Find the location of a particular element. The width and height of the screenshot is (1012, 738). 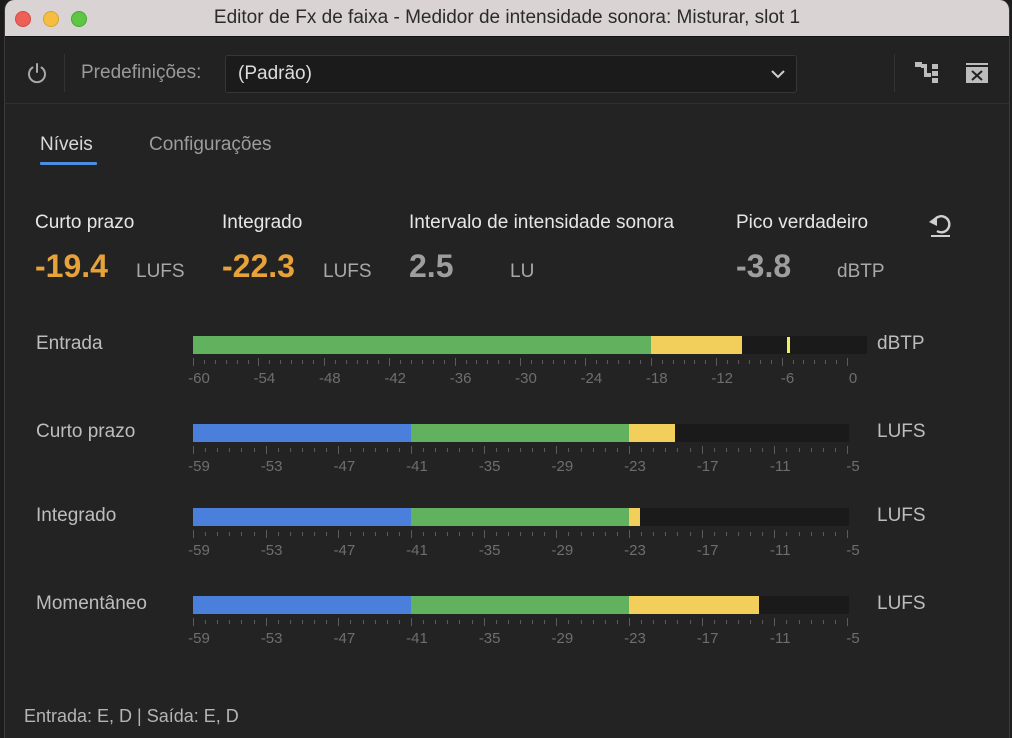

stat-label: Pico verdadeiro is located at coordinates (802, 222).